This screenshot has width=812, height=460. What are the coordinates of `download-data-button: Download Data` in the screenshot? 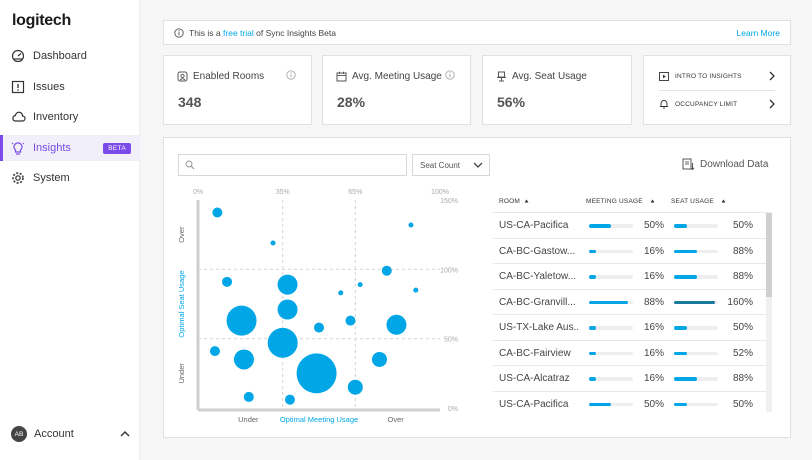 It's located at (725, 164).